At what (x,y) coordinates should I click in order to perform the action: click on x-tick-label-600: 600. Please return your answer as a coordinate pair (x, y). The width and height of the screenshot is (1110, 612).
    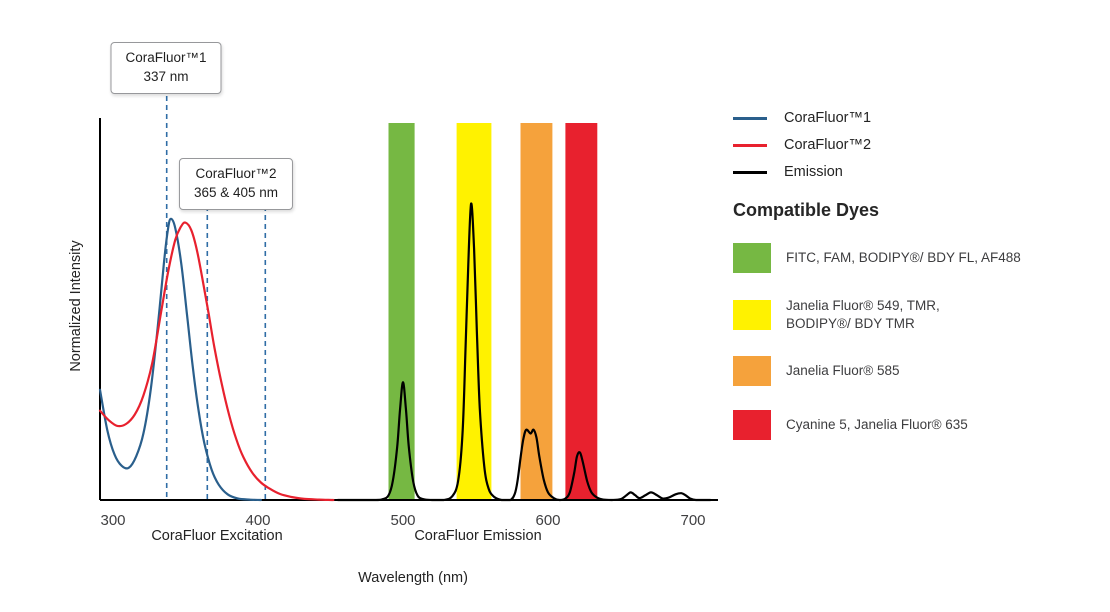
    Looking at the image, I should click on (547, 520).